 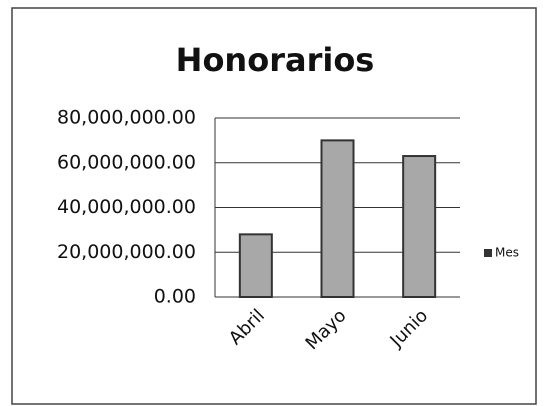 What do you see at coordinates (126, 162) in the screenshot?
I see `y-tick-label: 60,000,000.00` at bounding box center [126, 162].